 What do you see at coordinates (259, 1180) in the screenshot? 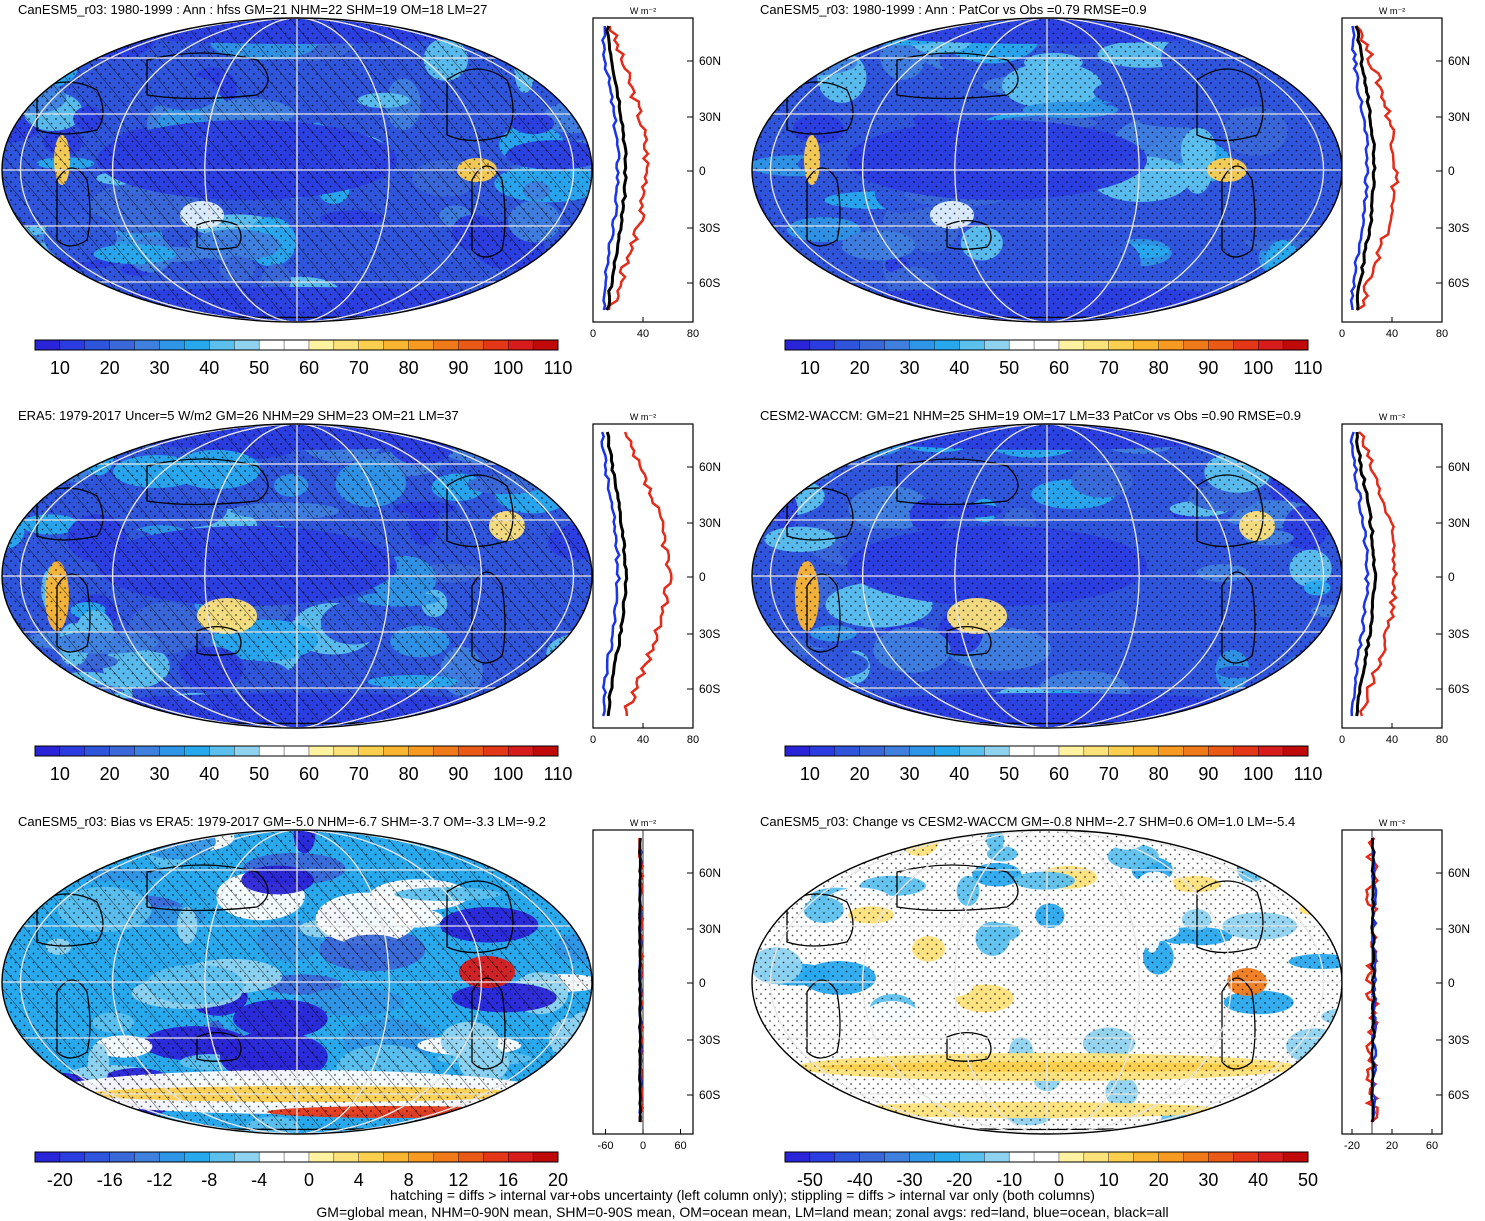
I see `colorbar-label: -4` at bounding box center [259, 1180].